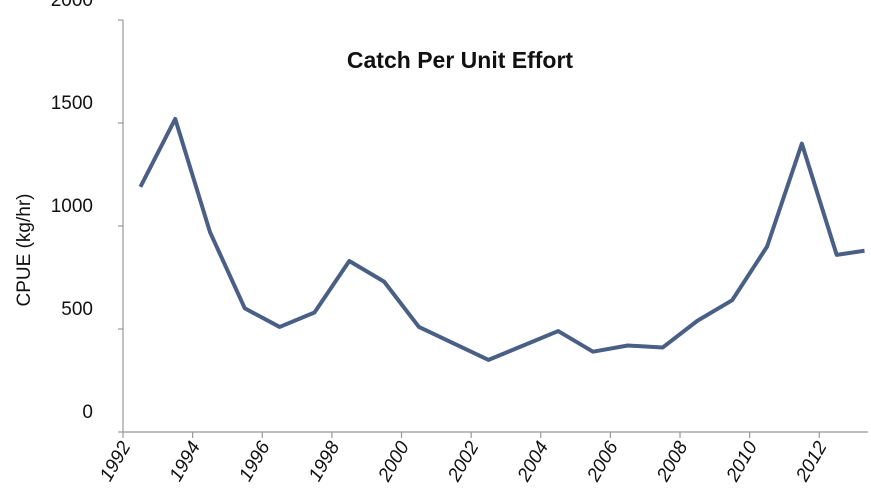 The width and height of the screenshot is (871, 488). I want to click on x-tick-label: 2012, so click(812, 462).